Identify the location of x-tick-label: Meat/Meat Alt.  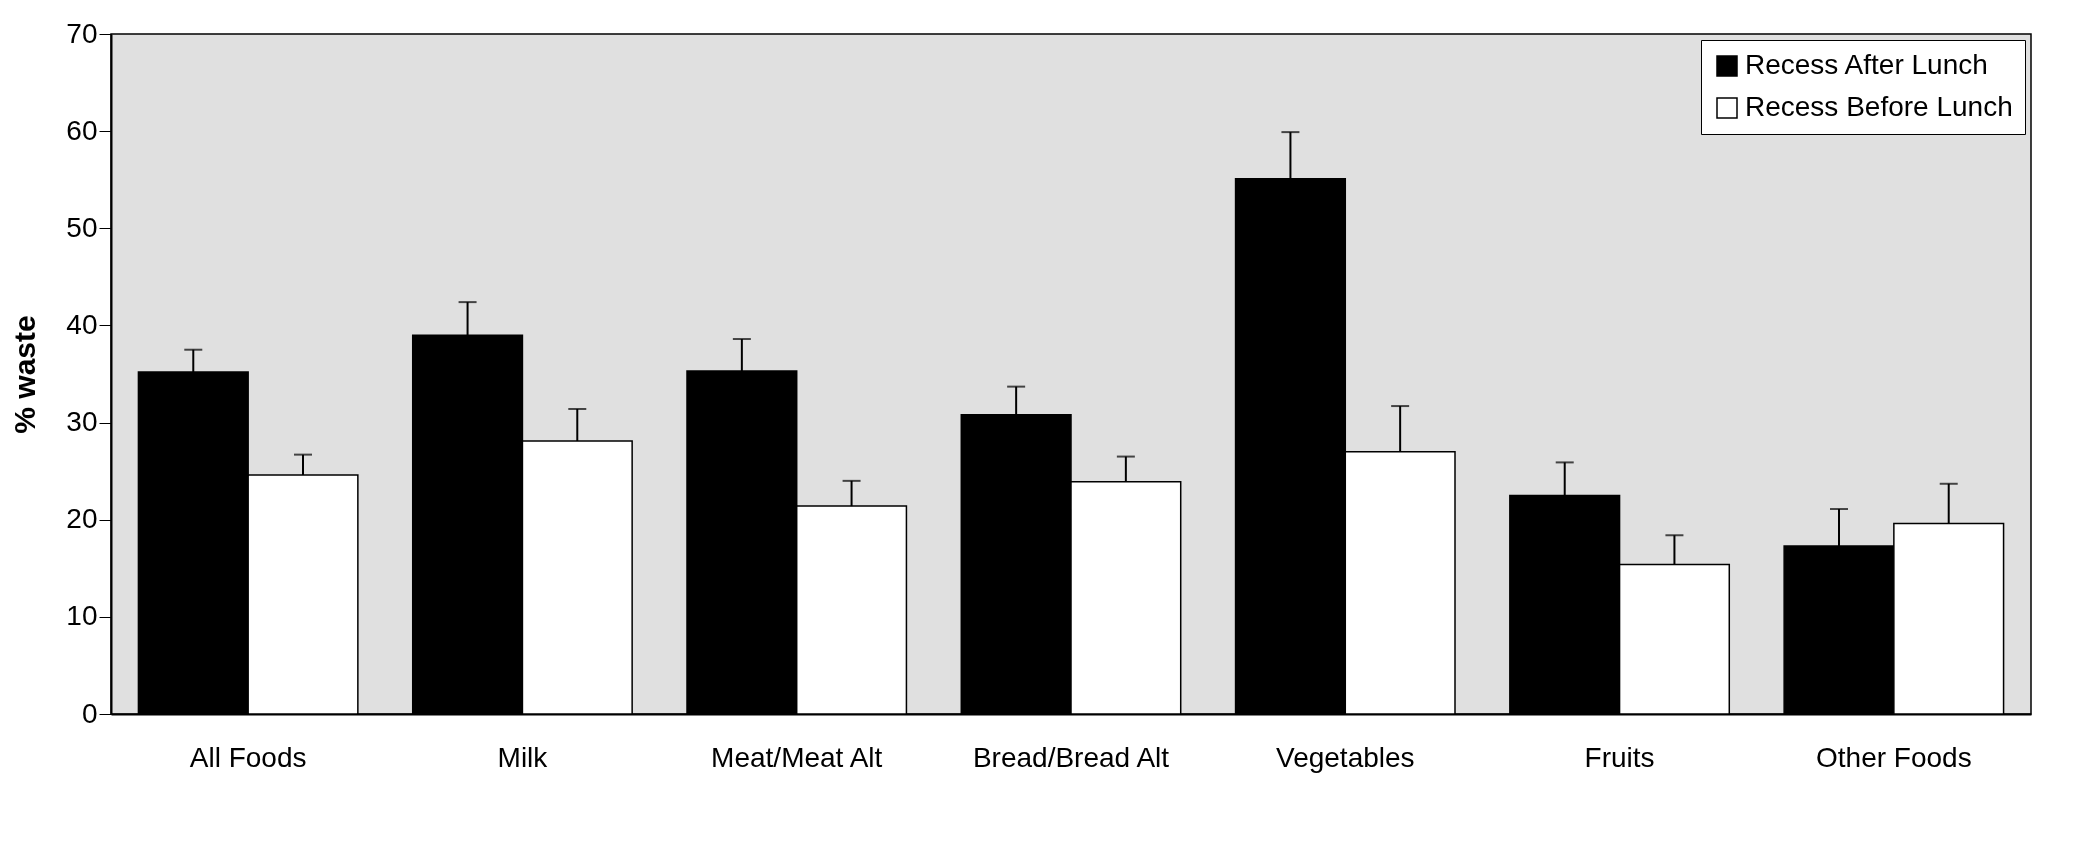
(797, 757).